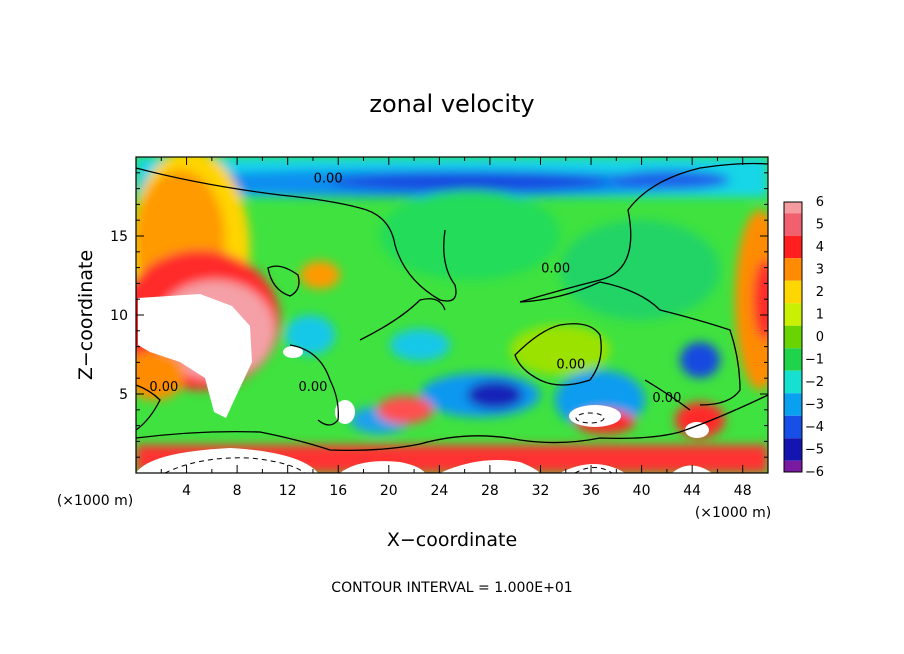  Describe the element at coordinates (820, 315) in the screenshot. I see `colorbar-label: 1` at that location.